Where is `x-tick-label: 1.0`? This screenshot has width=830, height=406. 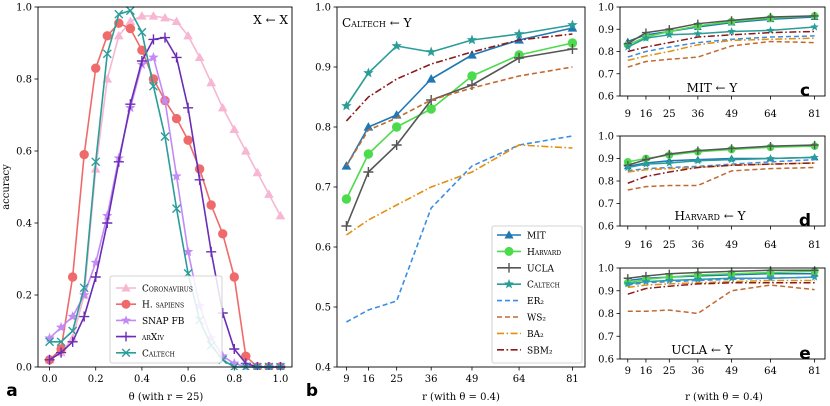
x-tick-label: 1.0 is located at coordinates (281, 379).